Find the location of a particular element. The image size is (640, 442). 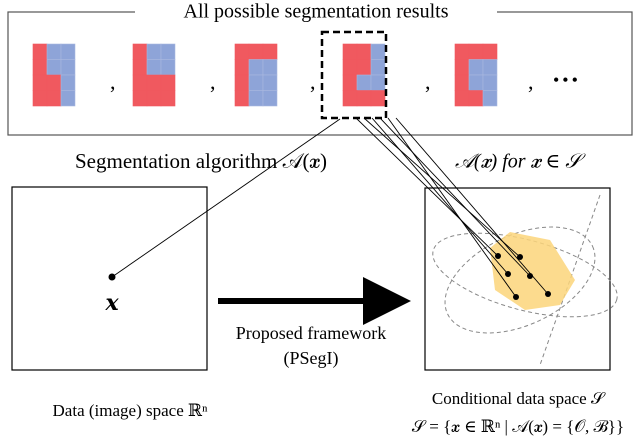

data-space-box is located at coordinates (109, 278).